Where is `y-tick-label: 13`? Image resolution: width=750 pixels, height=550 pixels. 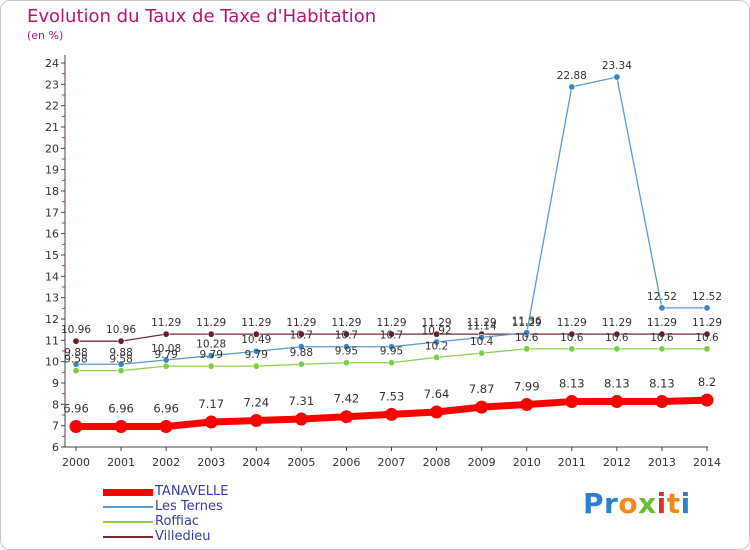
y-tick-label: 13 is located at coordinates (52, 298).